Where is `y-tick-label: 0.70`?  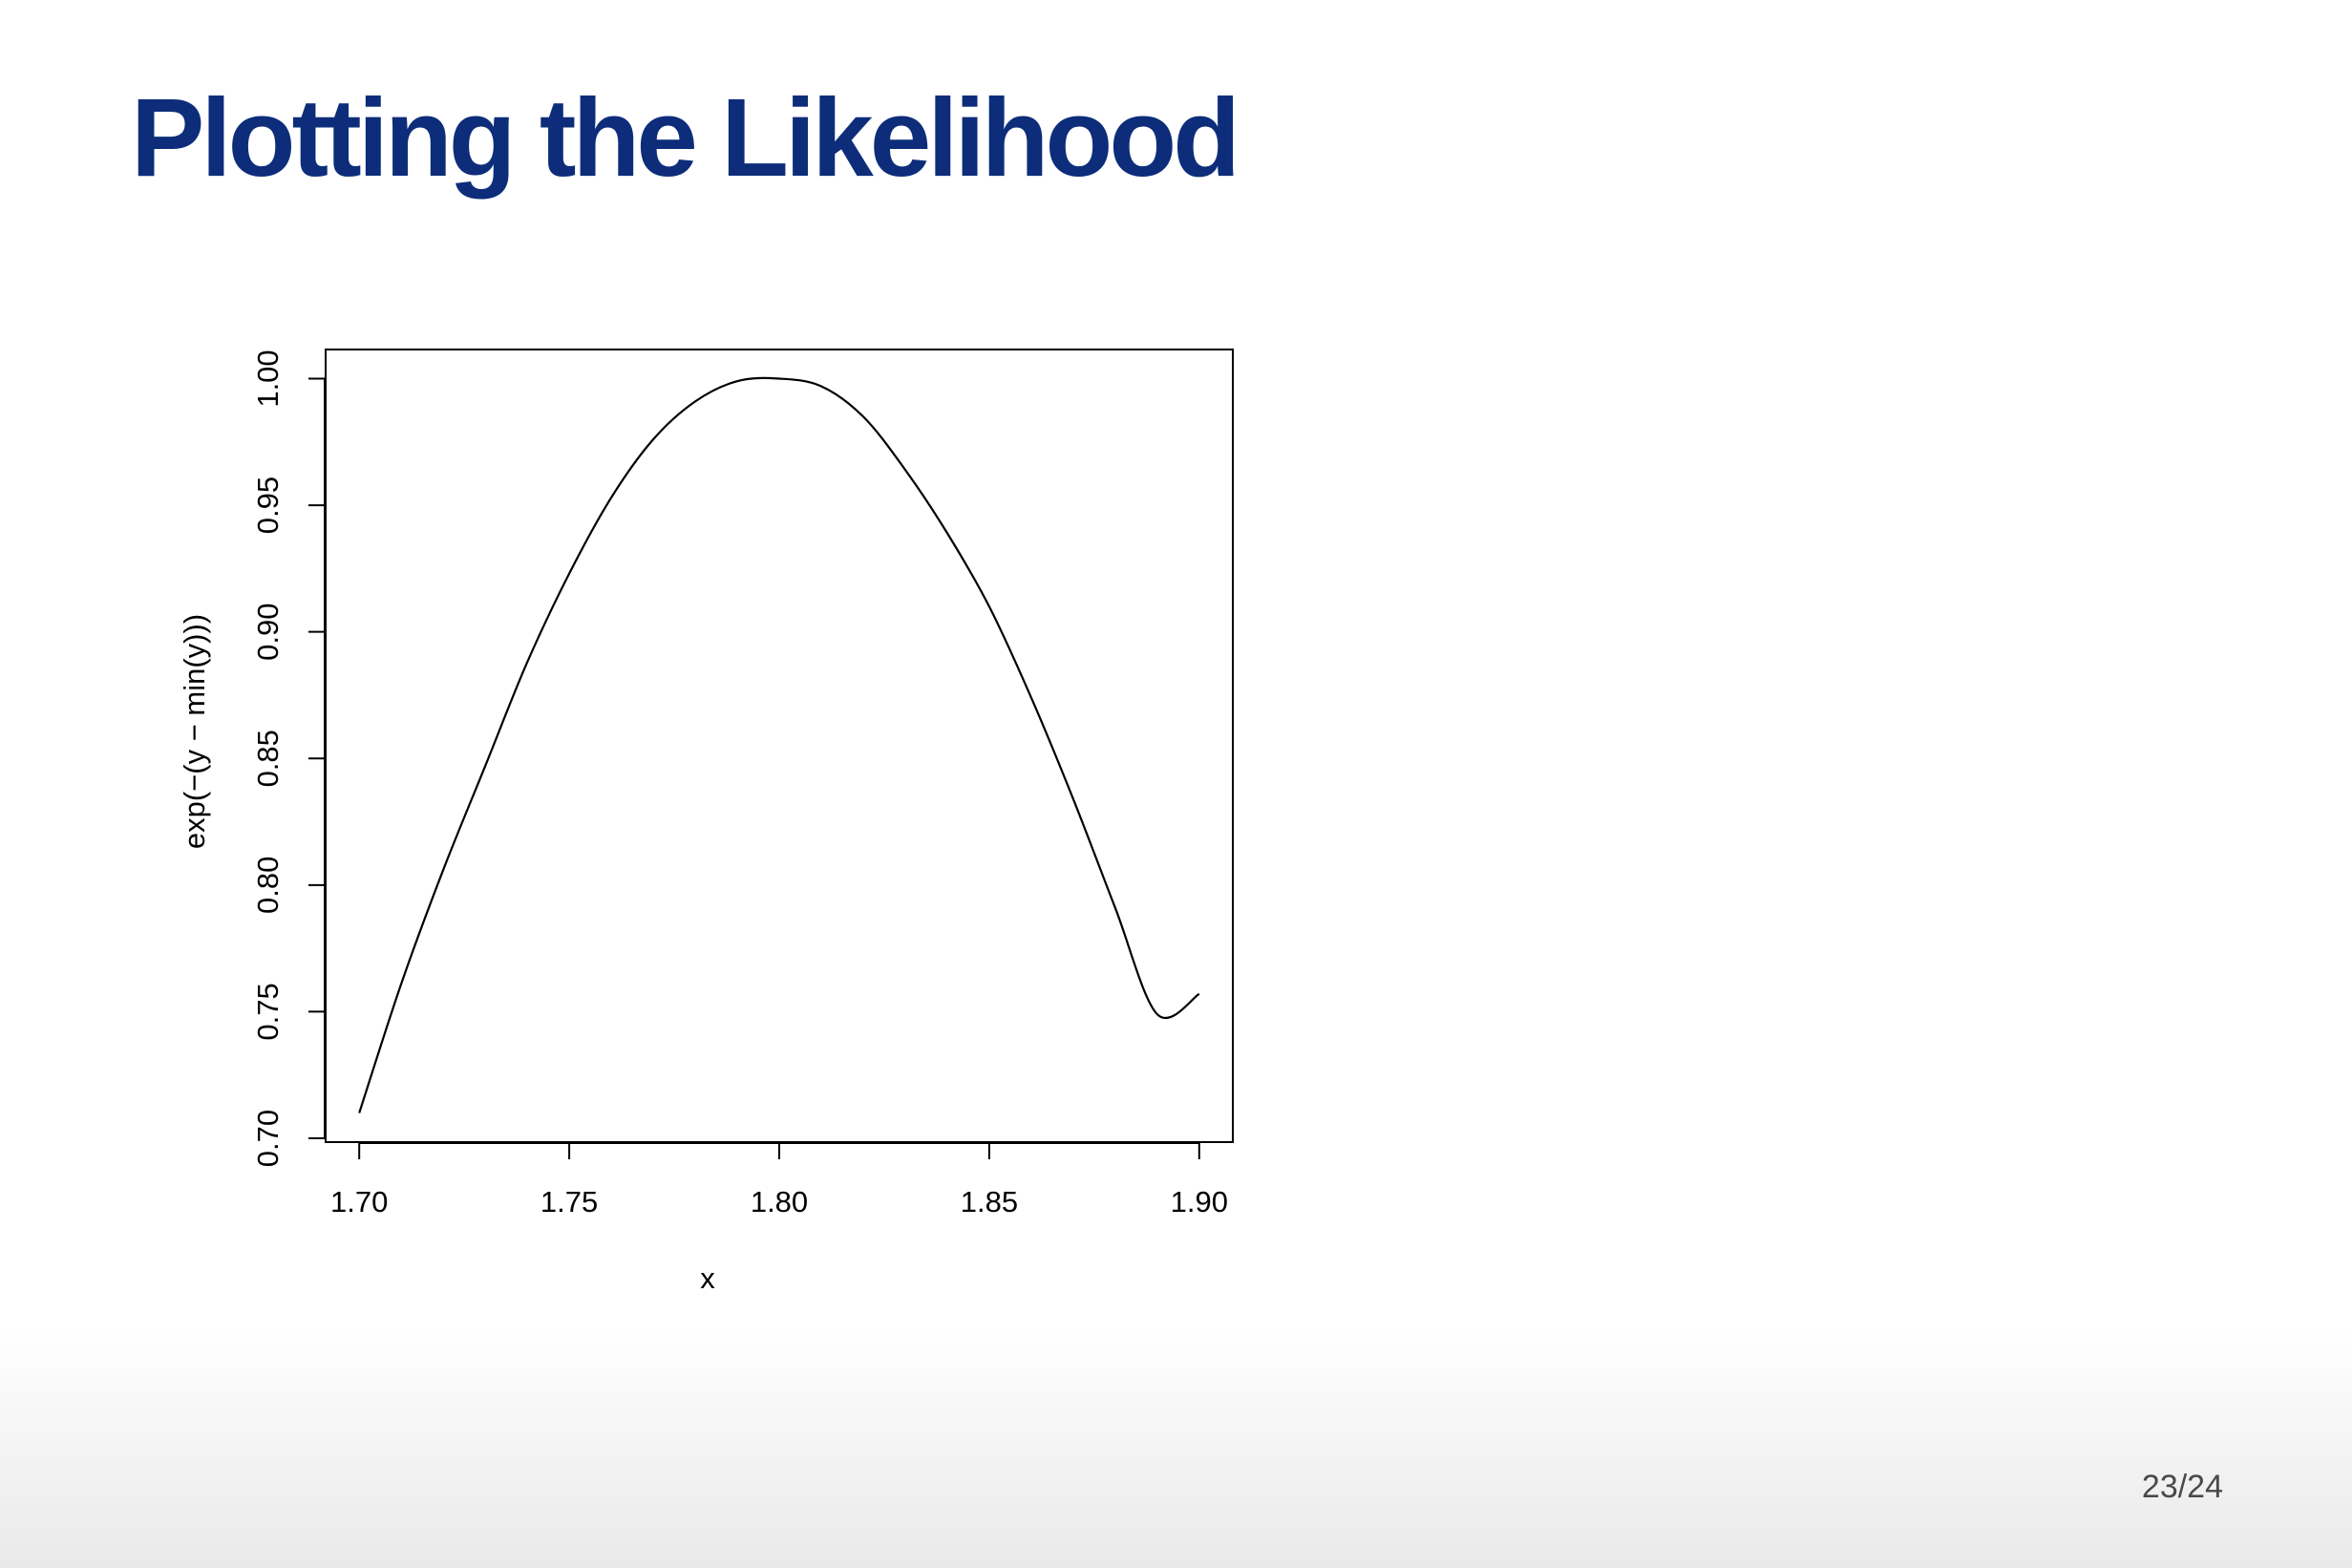 y-tick-label: 0.70 is located at coordinates (268, 1138).